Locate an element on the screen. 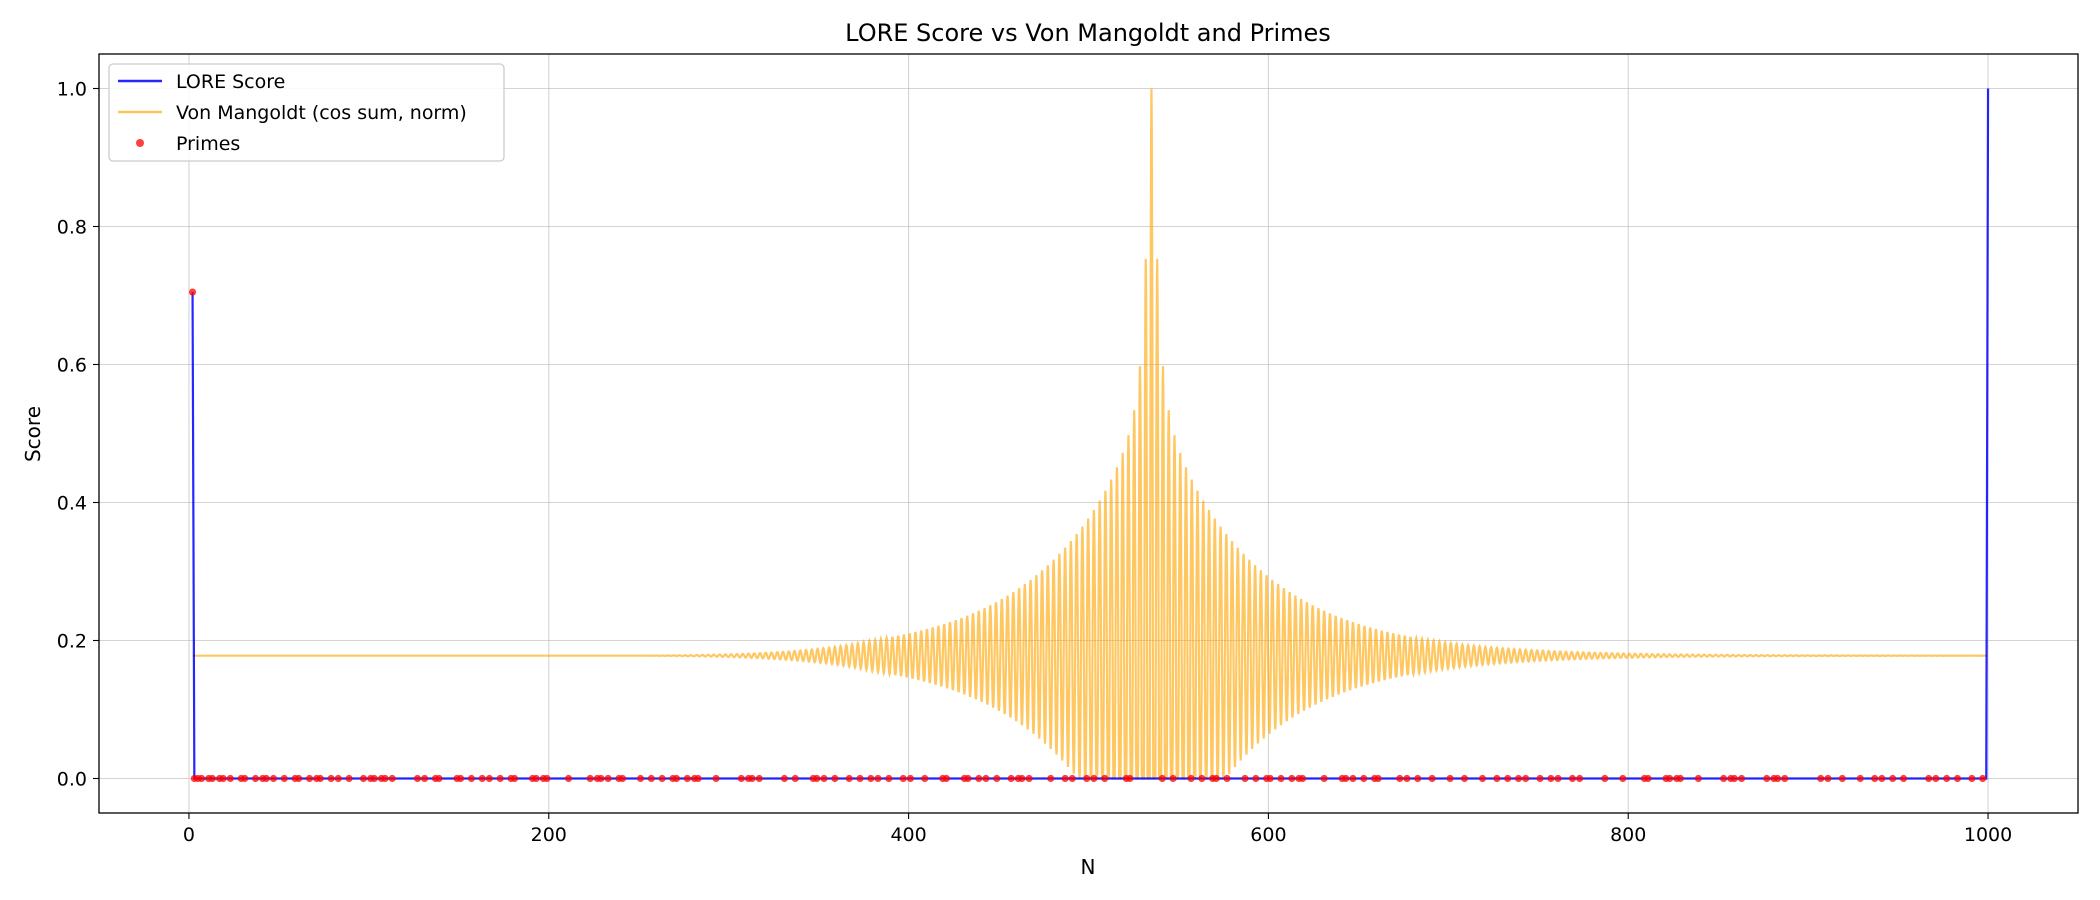 This screenshot has width=2100, height=900. legend-vonmangoldt-label: Von Mangoldt (cos sum, norm) is located at coordinates (321, 113).